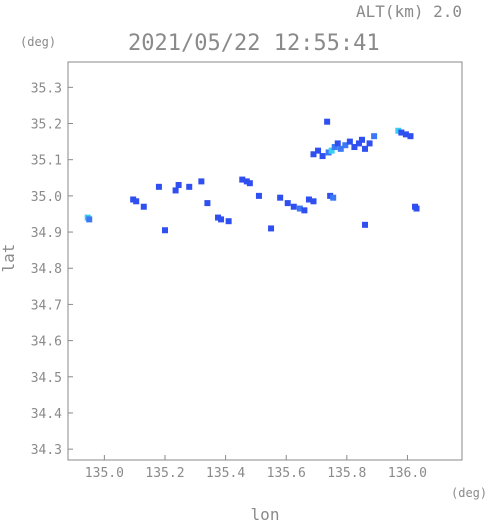 Image resolution: width=491 pixels, height=521 pixels. What do you see at coordinates (46, 125) in the screenshot?
I see `y-tick-label: 35.2` at bounding box center [46, 125].